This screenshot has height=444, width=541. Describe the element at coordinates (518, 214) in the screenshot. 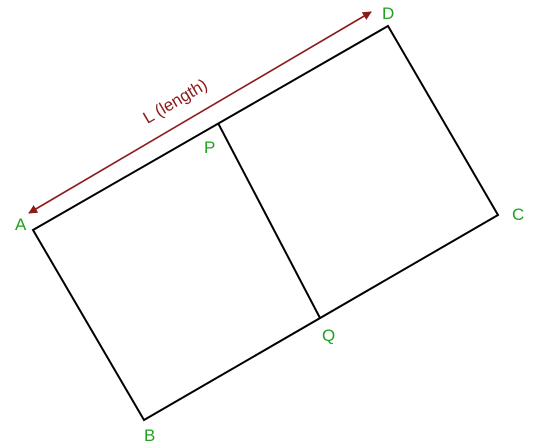

I see `point-label-c: C` at that location.